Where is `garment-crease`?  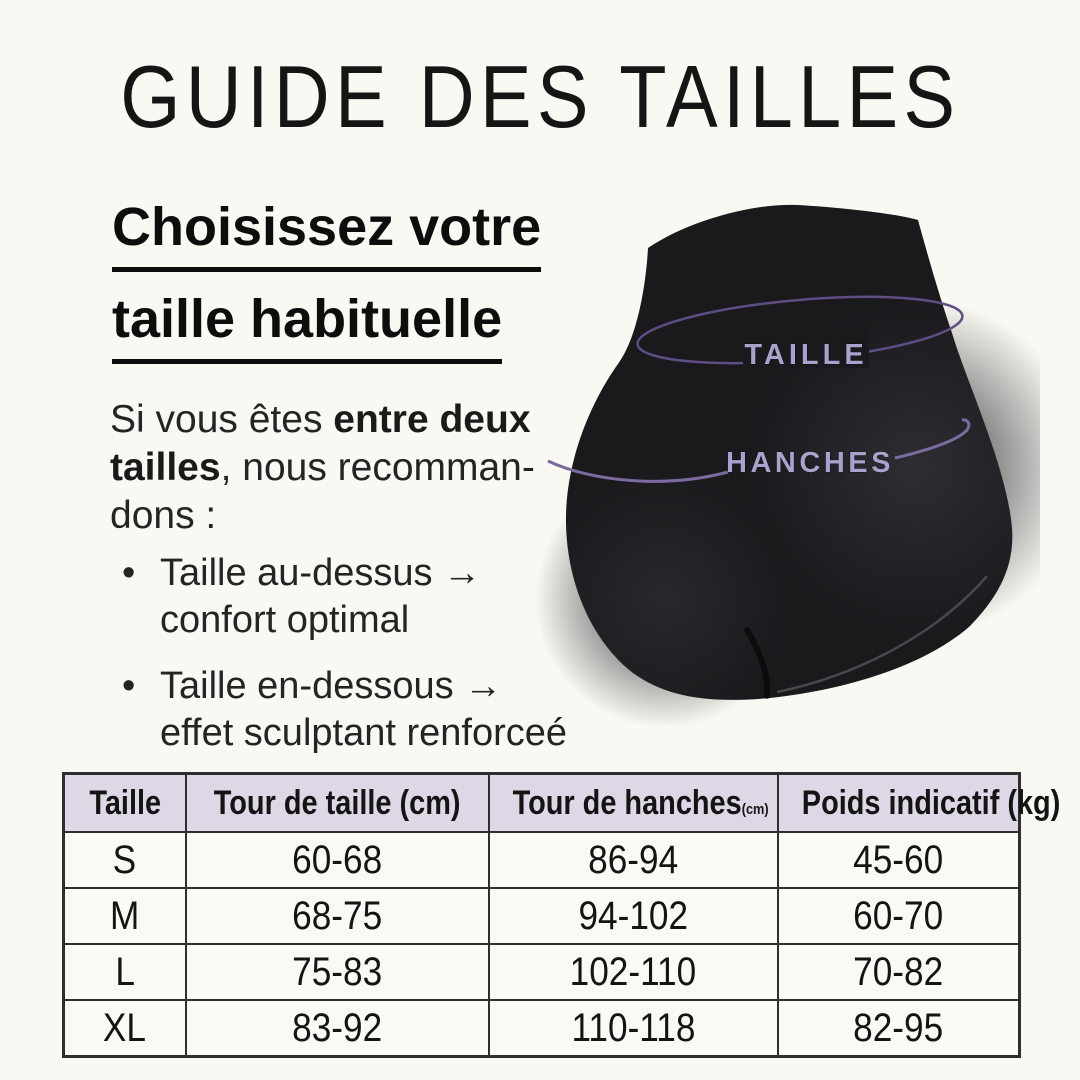
garment-crease is located at coordinates (757, 663).